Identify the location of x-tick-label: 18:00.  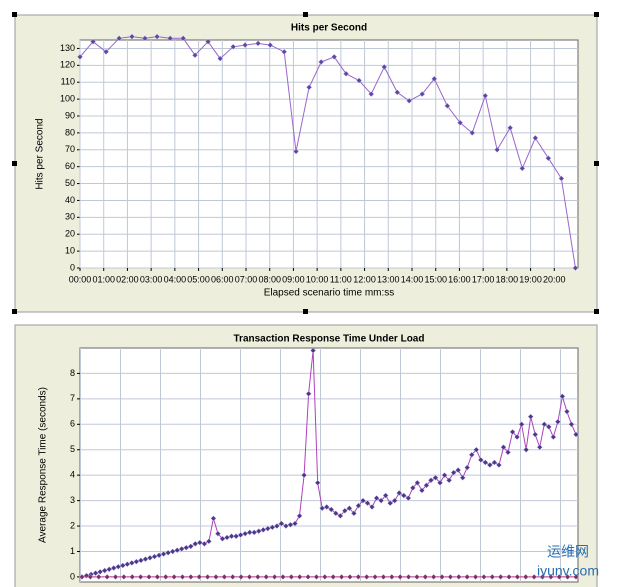
(507, 279).